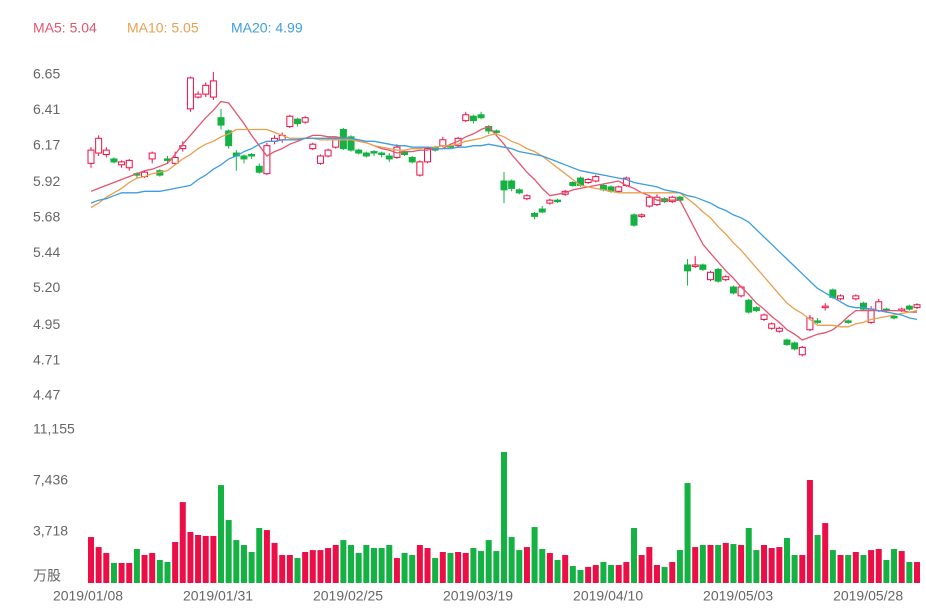 The height and width of the screenshot is (609, 926). Describe the element at coordinates (46, 144) in the screenshot. I see `y-tick-label: 6.17` at that location.